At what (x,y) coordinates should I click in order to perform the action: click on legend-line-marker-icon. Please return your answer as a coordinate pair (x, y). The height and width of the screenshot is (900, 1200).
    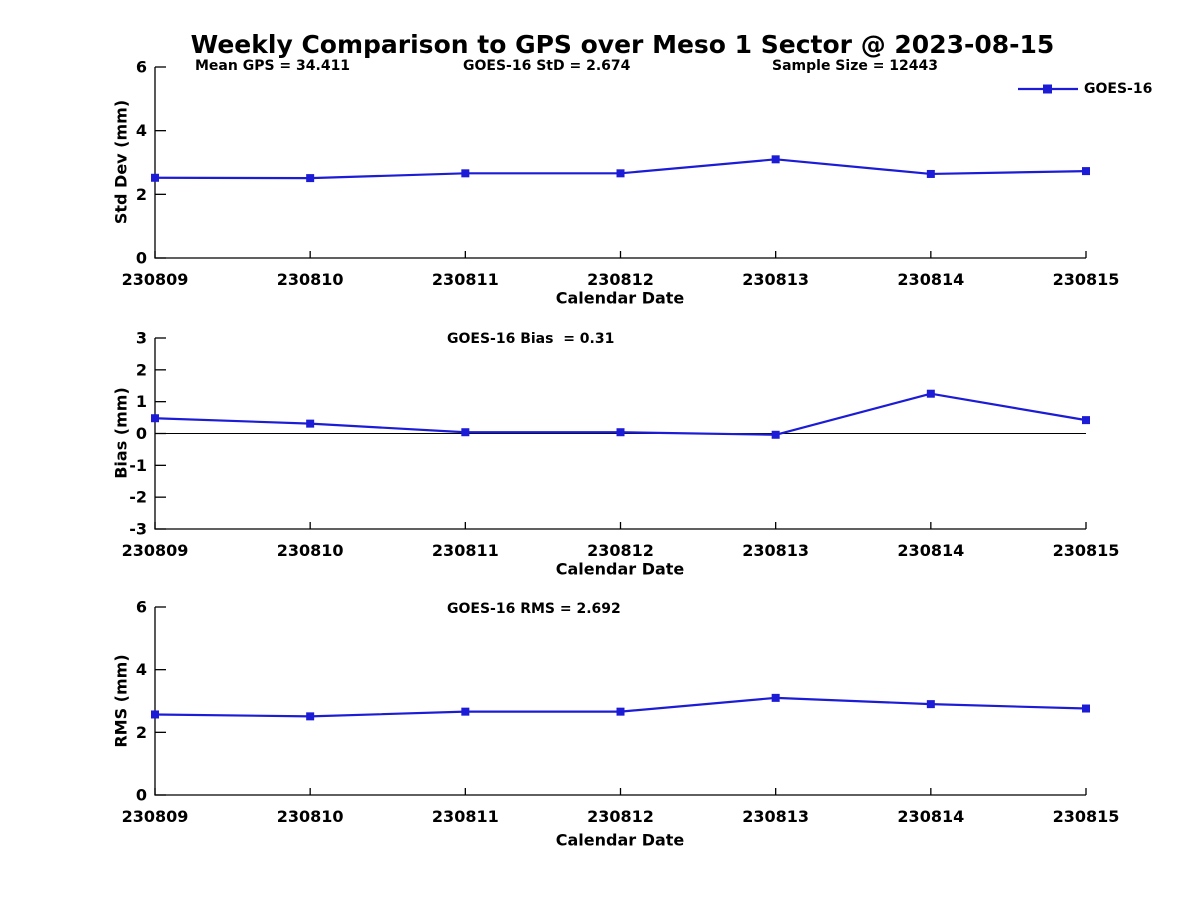
    Looking at the image, I should click on (1048, 89).